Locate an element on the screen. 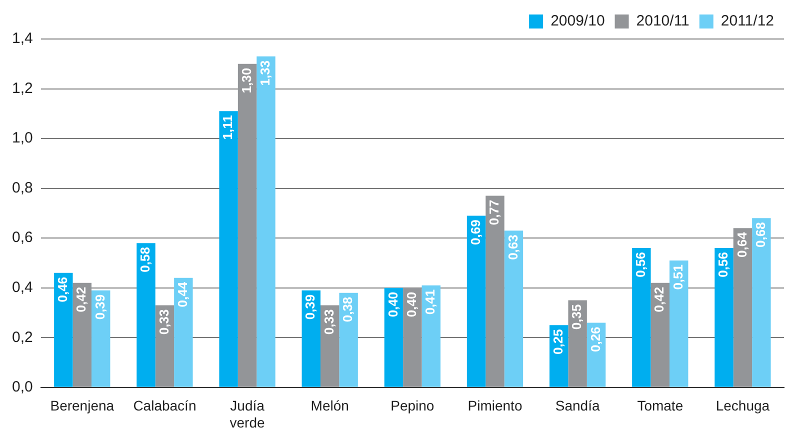 The image size is (792, 435). data-label: 0,77 is located at coordinates (494, 213).